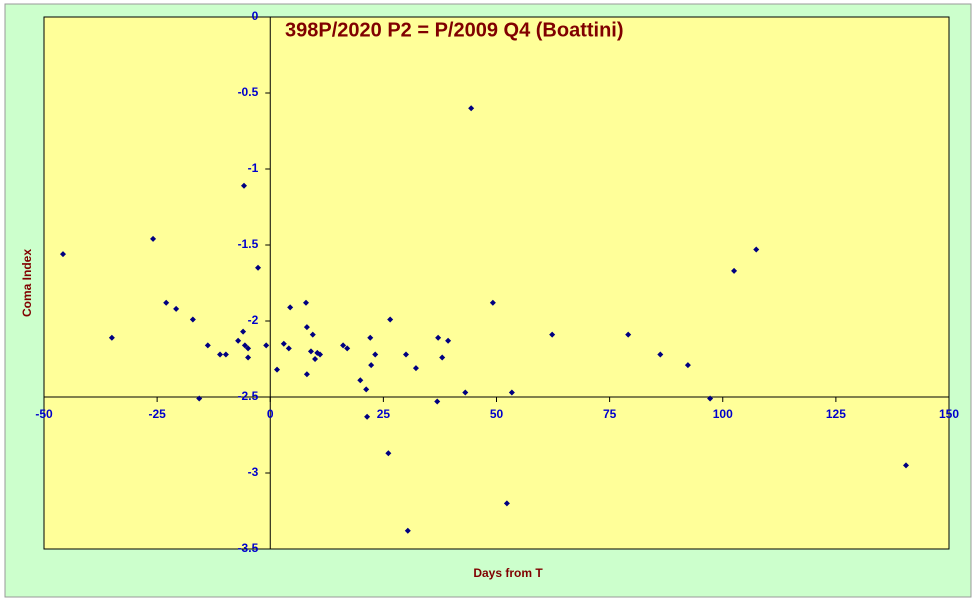  Describe the element at coordinates (248, 92) in the screenshot. I see `y-tick-label: -0.5` at that location.